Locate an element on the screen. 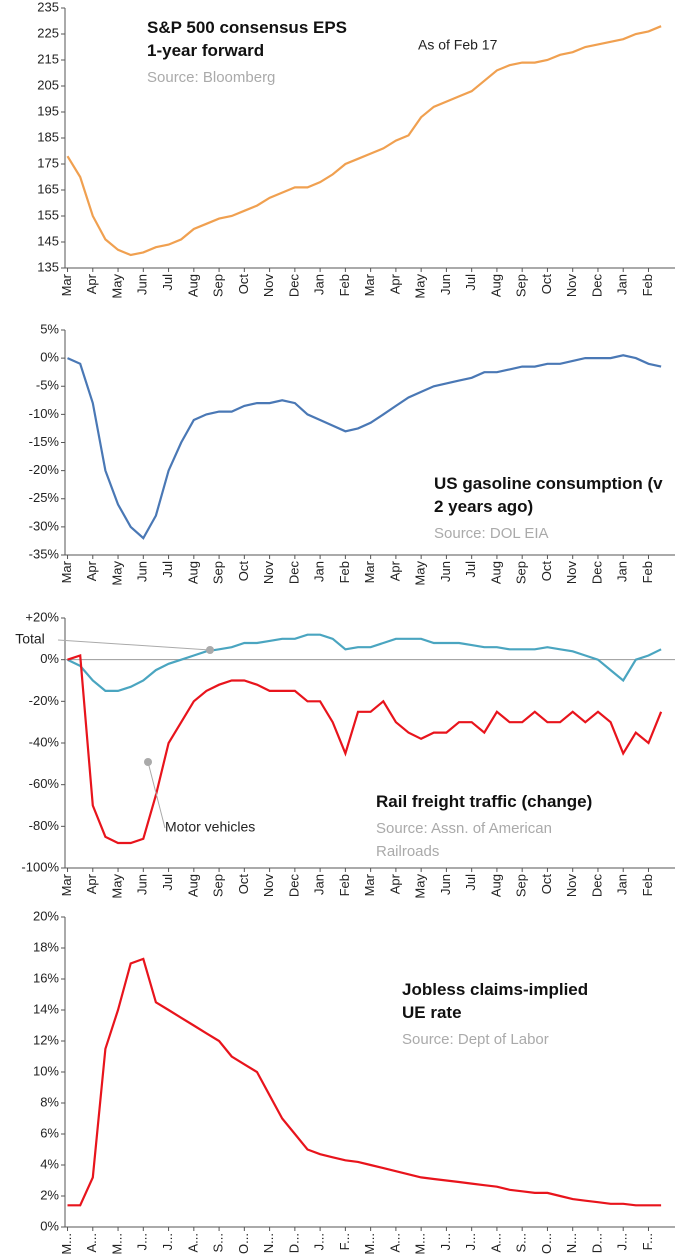 This screenshot has width=677, height=1260. chart-title: Rail freight traffic (change) is located at coordinates (484, 801).